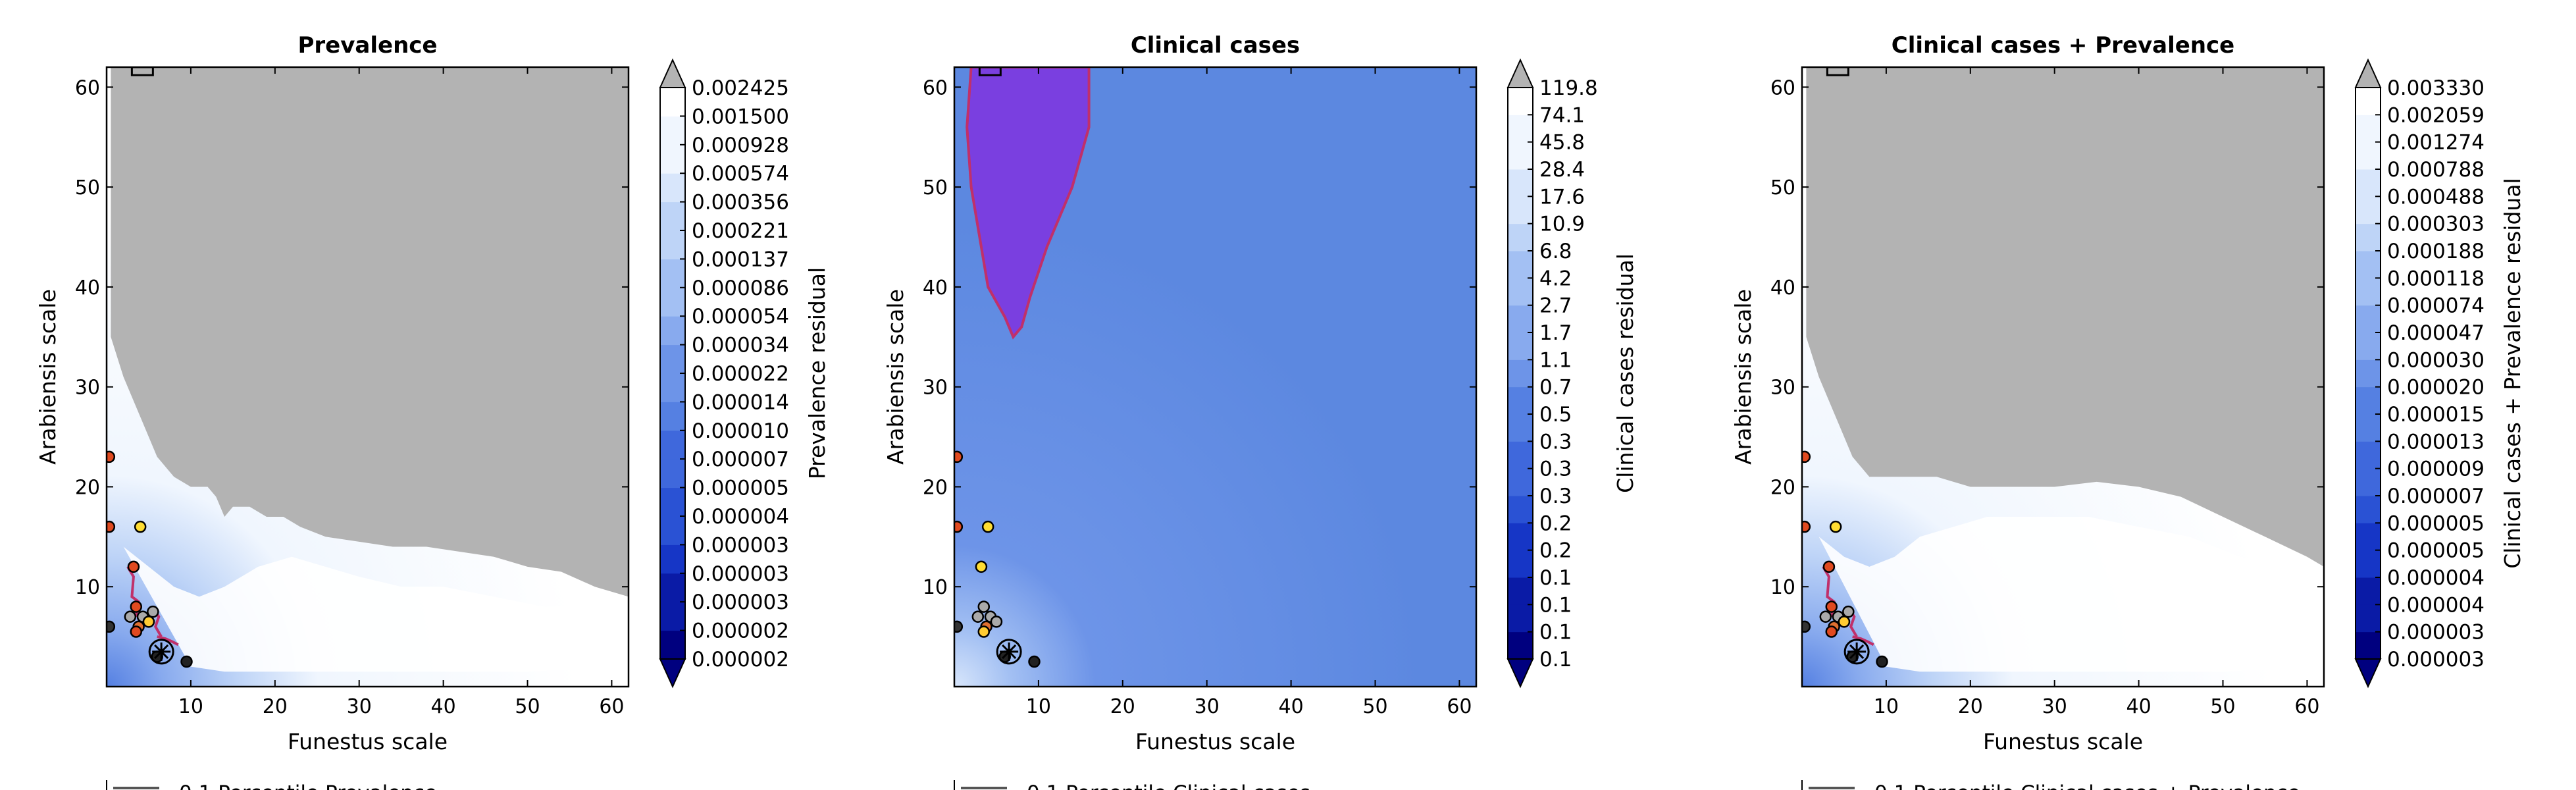 Image resolution: width=2576 pixels, height=790 pixels. What do you see at coordinates (2436, 524) in the screenshot?
I see `colorbar-tick-label: 0.000005` at bounding box center [2436, 524].